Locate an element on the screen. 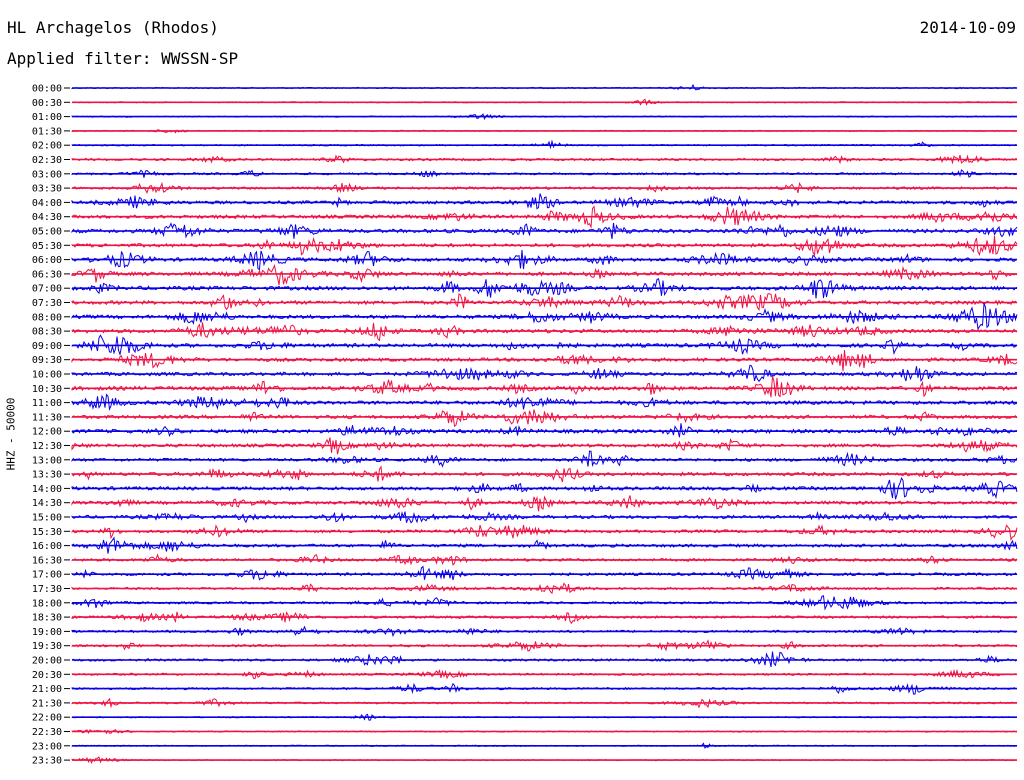 Image resolution: width=1024 pixels, height=780 pixels. row-time-label: 08:00 is located at coordinates (47, 317).